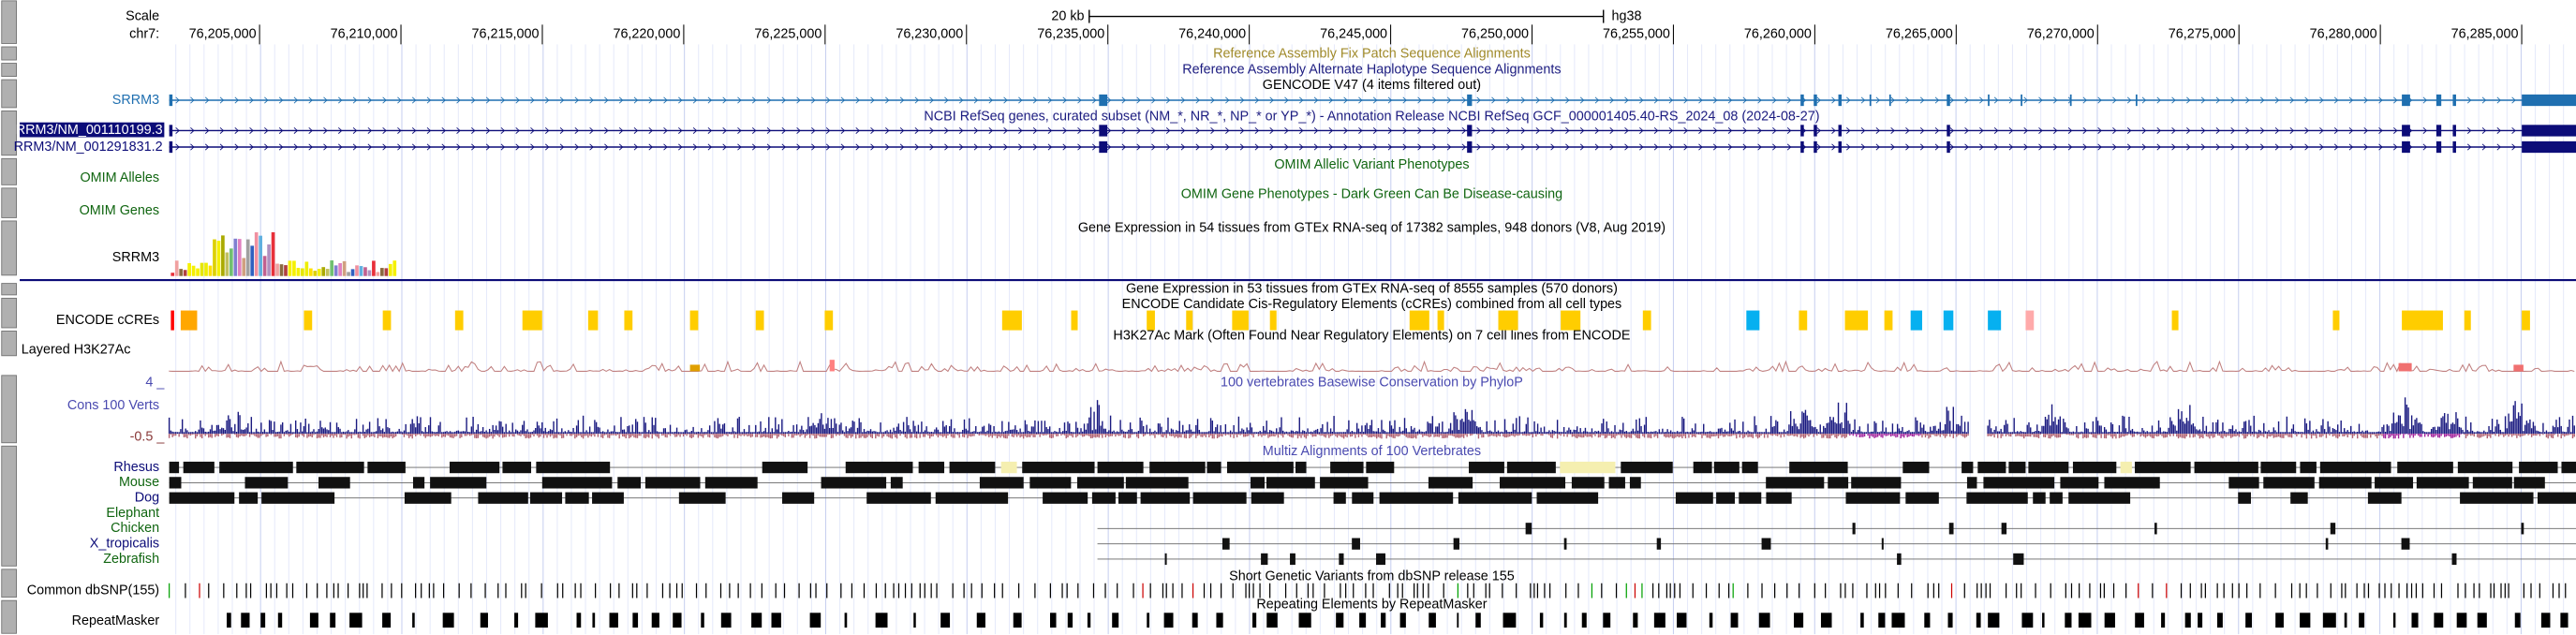 The width and height of the screenshot is (2576, 635). I want to click on species-label: Dog, so click(147, 497).